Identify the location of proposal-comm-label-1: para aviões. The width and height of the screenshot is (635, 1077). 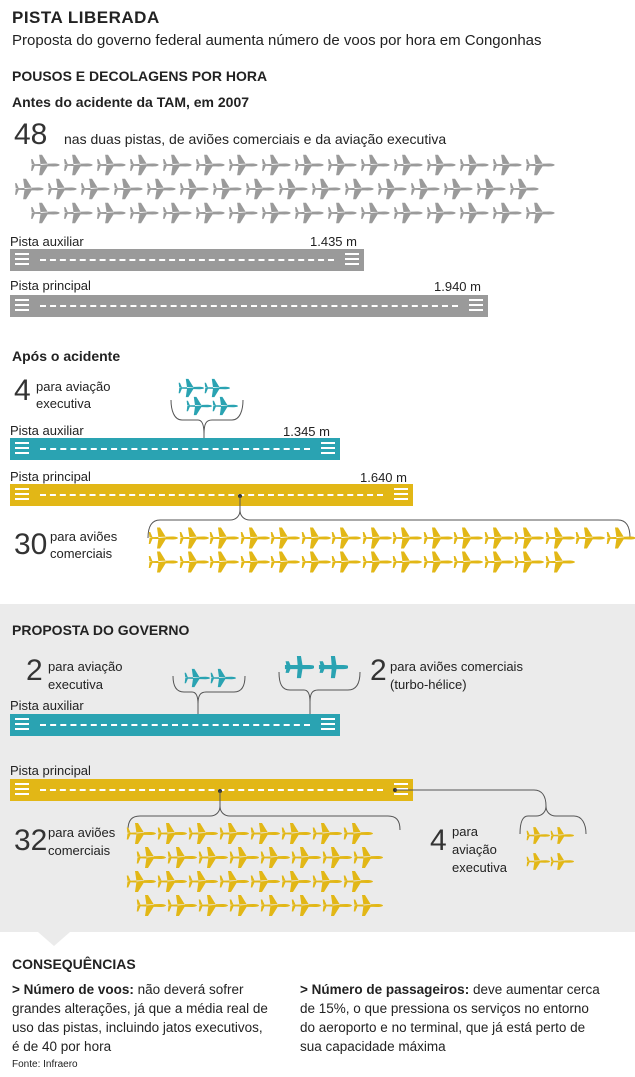
(82, 832).